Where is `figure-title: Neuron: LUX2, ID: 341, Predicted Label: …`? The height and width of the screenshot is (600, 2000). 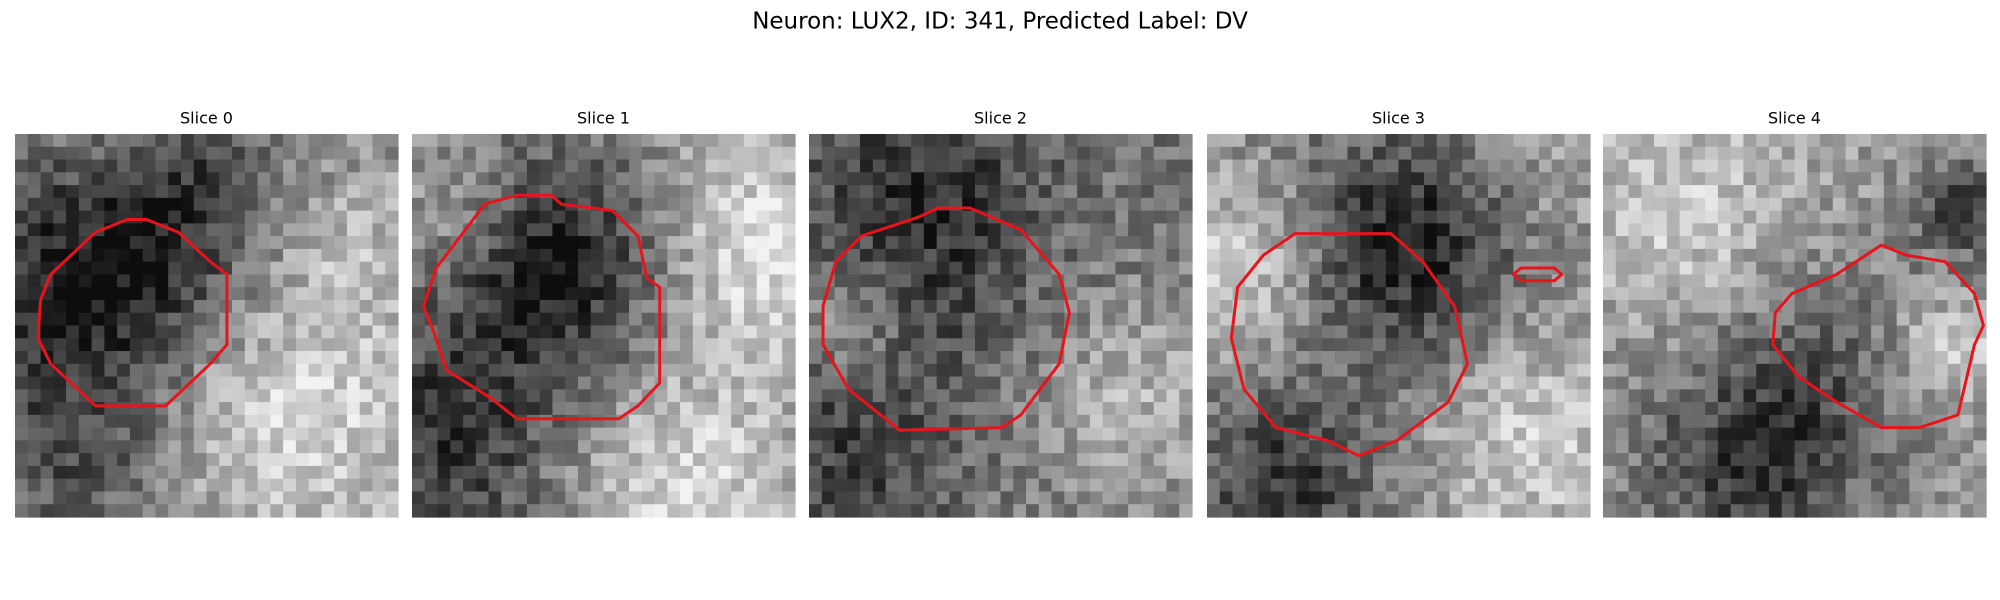 figure-title: Neuron: LUX2, ID: 341, Predicted Label: … is located at coordinates (1000, 22).